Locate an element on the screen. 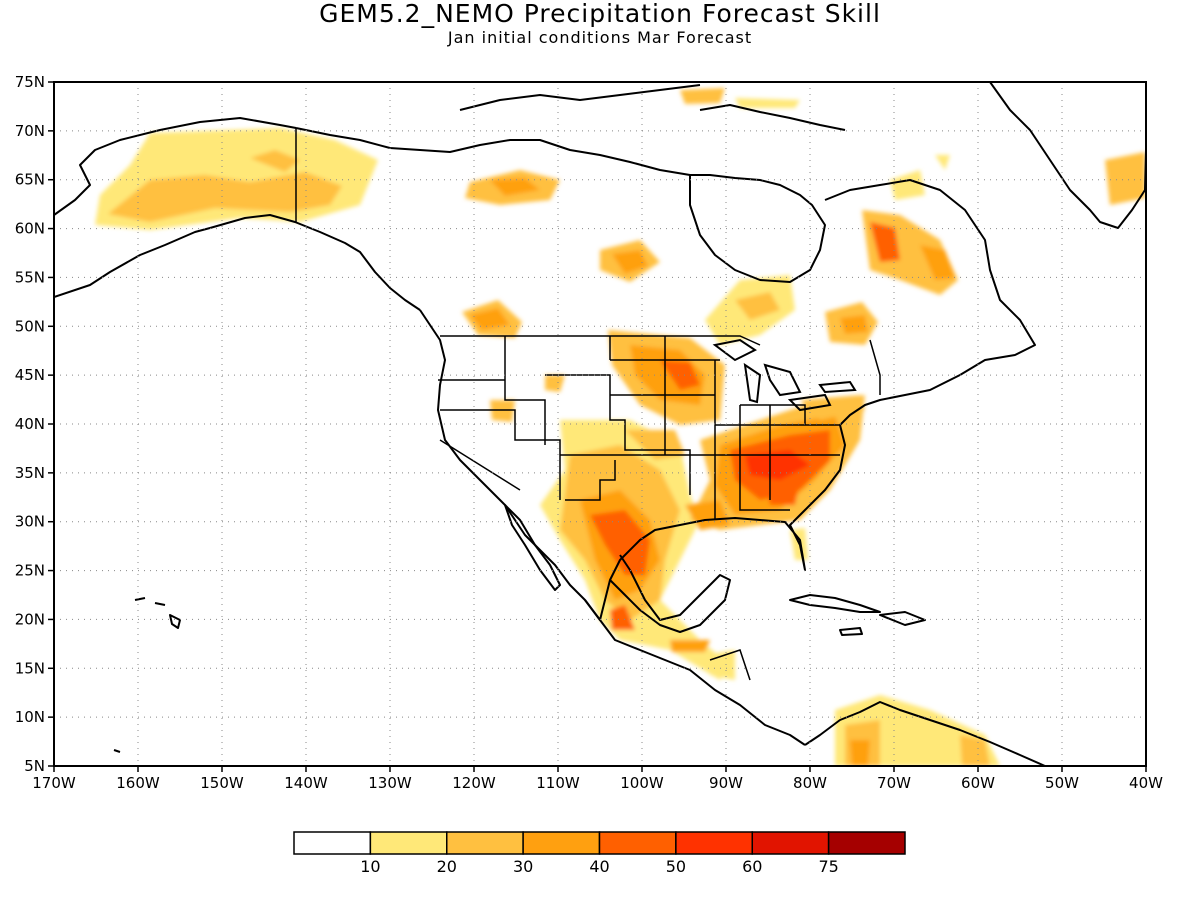 This screenshot has width=1200, height=900. longitude-tick-label: 150W is located at coordinates (222, 783).